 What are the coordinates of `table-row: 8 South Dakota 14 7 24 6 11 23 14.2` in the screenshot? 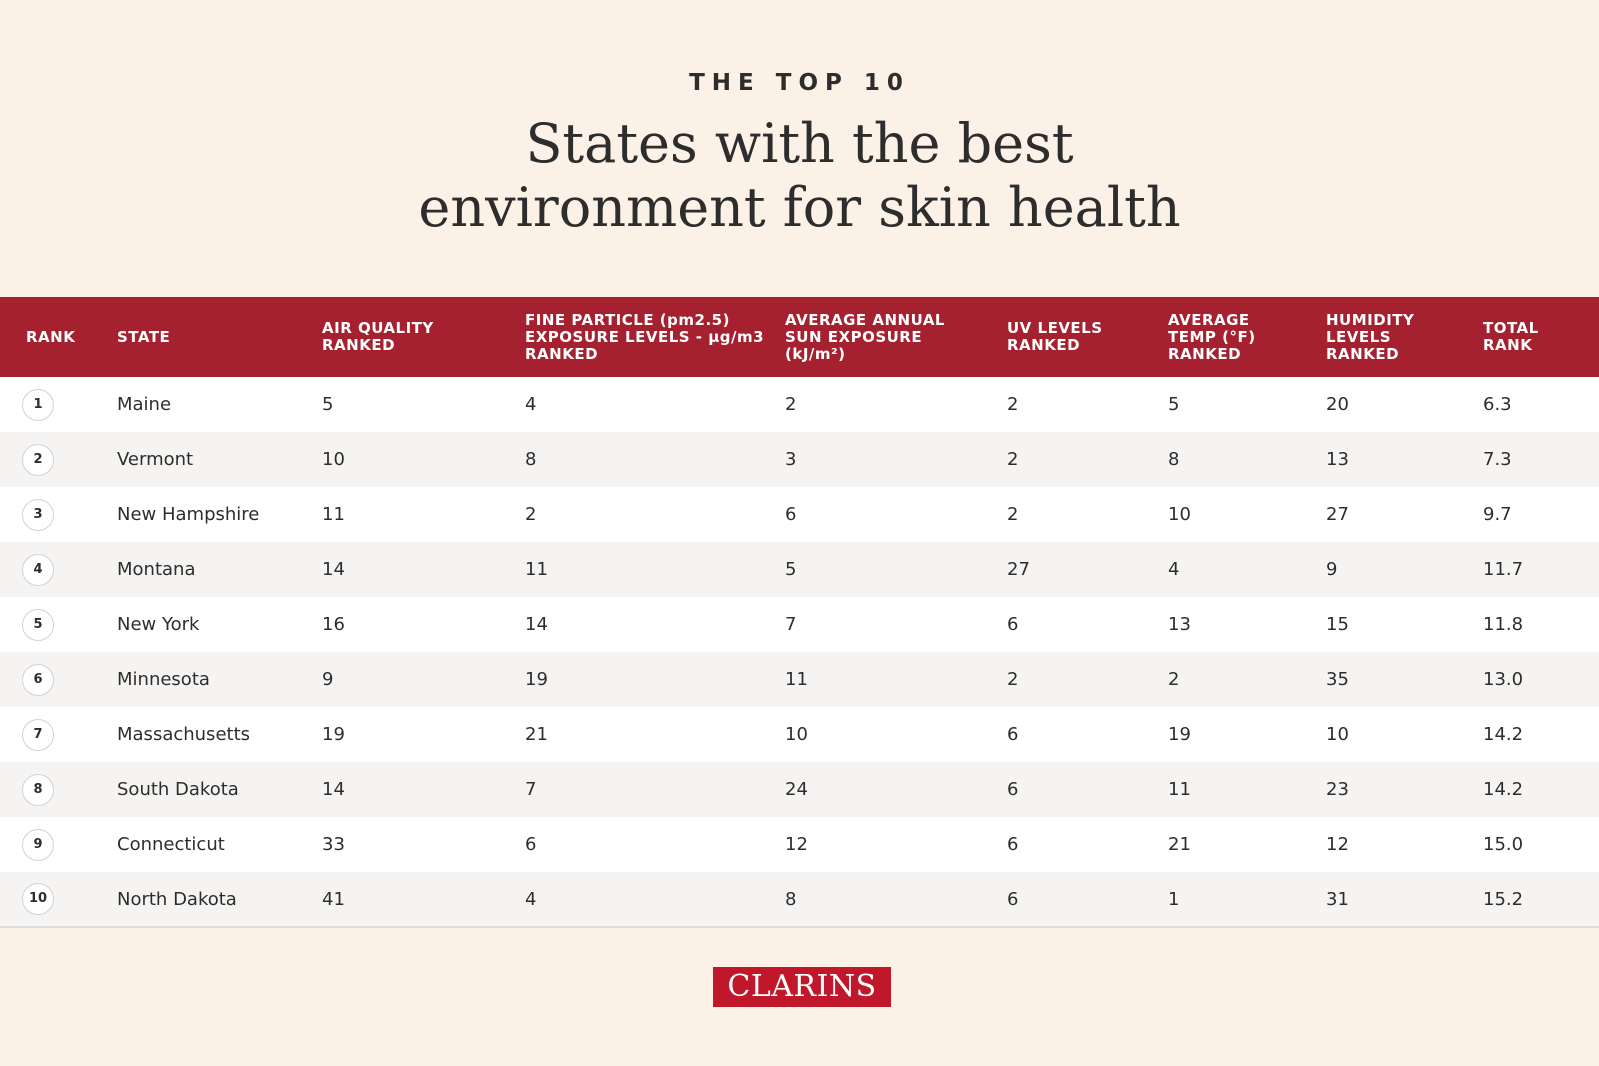 It's located at (799, 789).